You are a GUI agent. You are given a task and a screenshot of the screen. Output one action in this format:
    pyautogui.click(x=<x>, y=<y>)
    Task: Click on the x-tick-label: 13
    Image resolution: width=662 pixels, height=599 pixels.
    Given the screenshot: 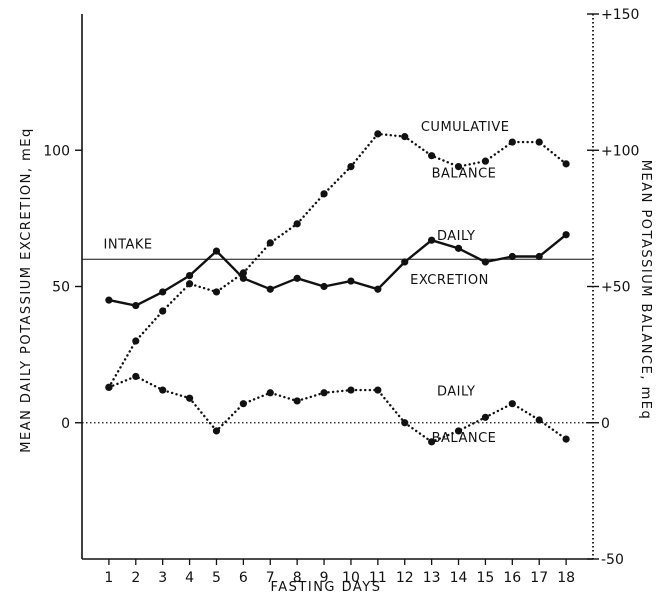 What is the action you would take?
    pyautogui.click(x=432, y=578)
    